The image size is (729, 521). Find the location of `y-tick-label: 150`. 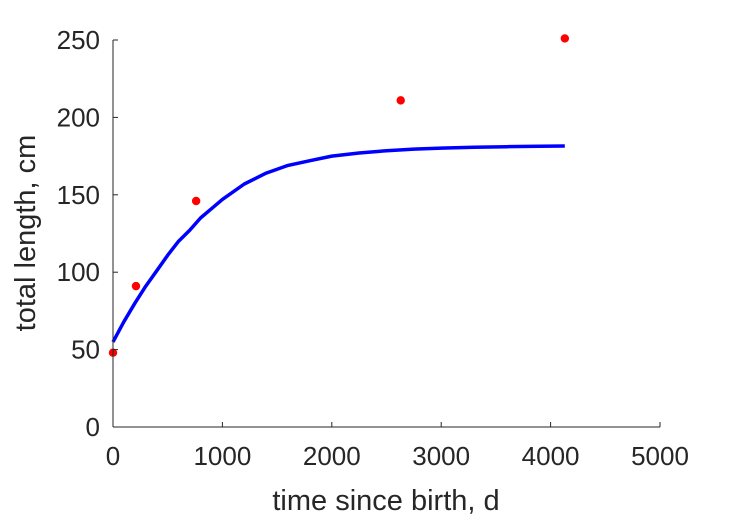

y-tick-label: 150 is located at coordinates (78, 195).